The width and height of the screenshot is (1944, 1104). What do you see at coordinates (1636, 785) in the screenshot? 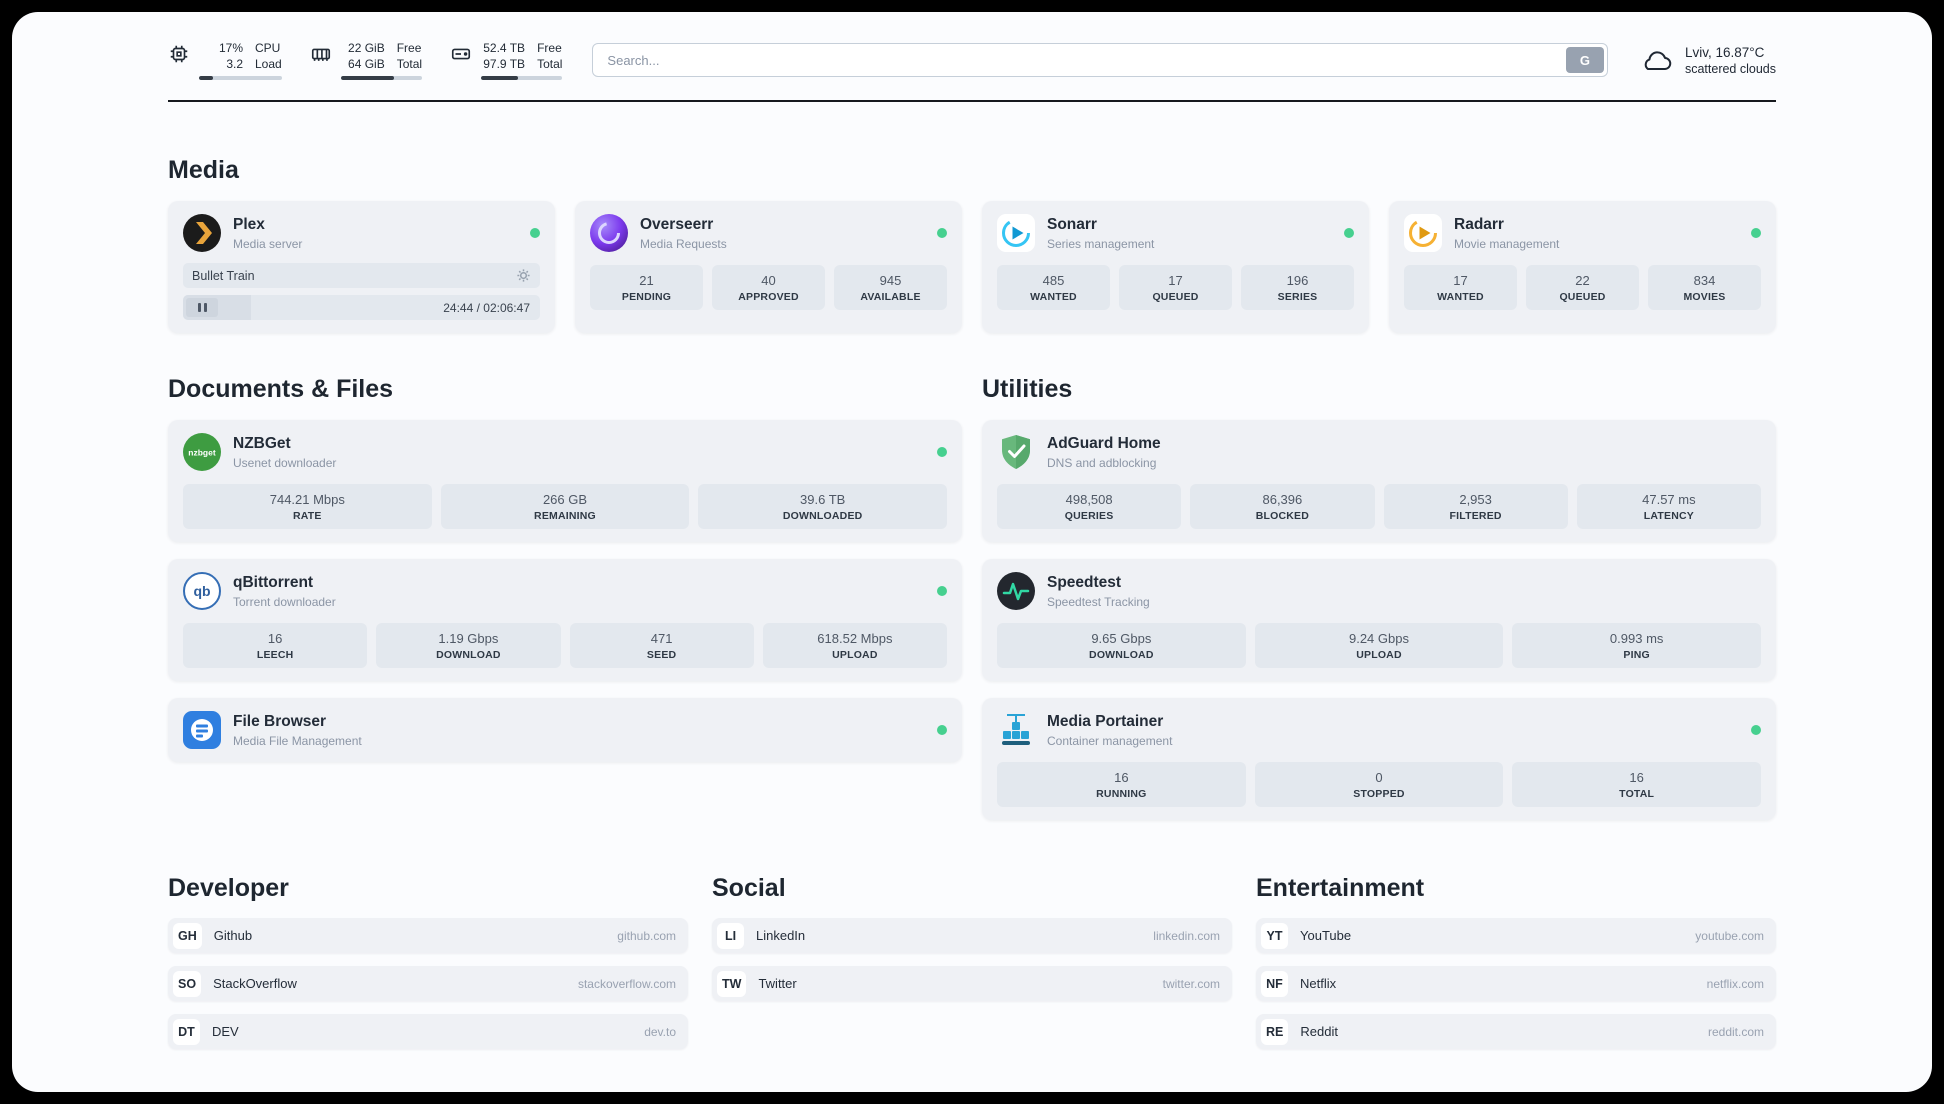
I see `stat-total: 16 TOTAL` at bounding box center [1636, 785].